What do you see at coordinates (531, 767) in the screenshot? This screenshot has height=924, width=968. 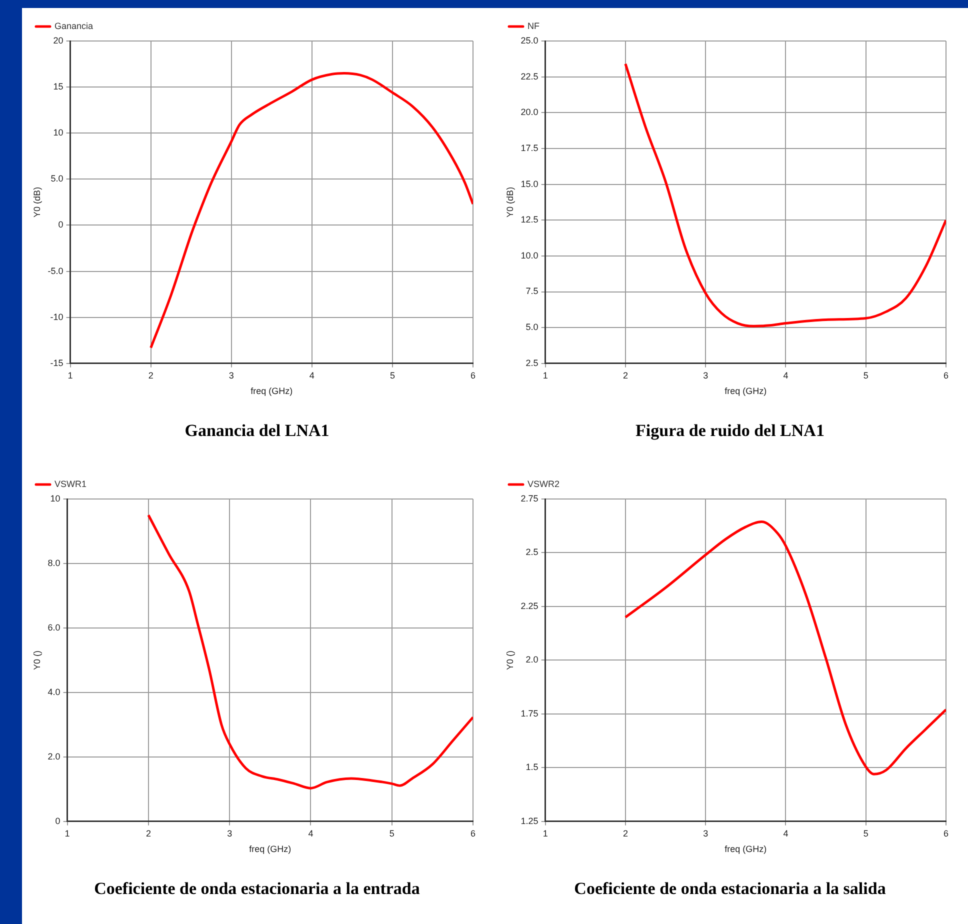 I see `y-tick-label: 1.5` at bounding box center [531, 767].